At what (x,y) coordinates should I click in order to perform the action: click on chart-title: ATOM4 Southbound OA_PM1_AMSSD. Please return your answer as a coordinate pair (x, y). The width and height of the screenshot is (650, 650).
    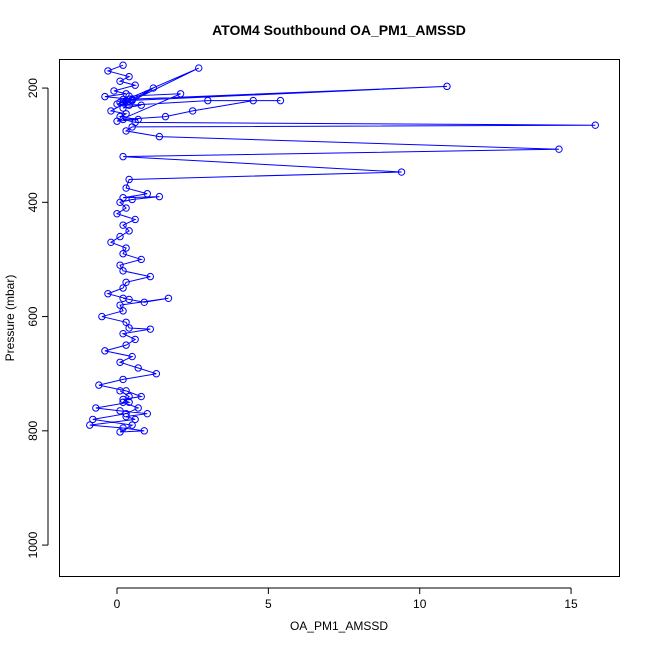
    Looking at the image, I should click on (339, 30).